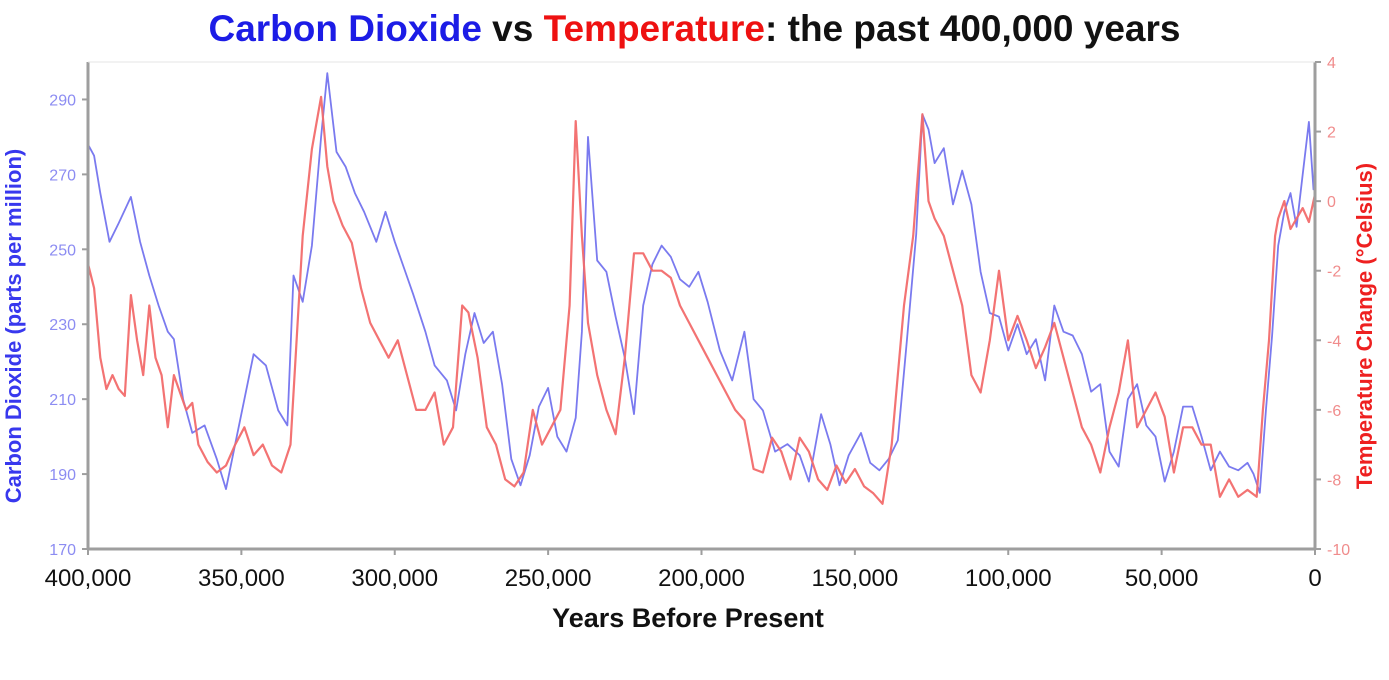  I want to click on x-tick-label: 350,000, so click(241, 578).